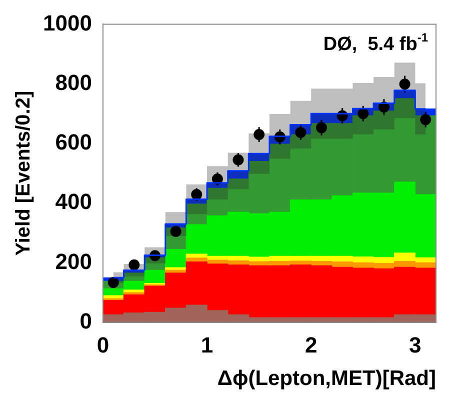 Image resolution: width=454 pixels, height=404 pixels. Describe the element at coordinates (103, 345) in the screenshot. I see `x-tick-label: 0` at that location.